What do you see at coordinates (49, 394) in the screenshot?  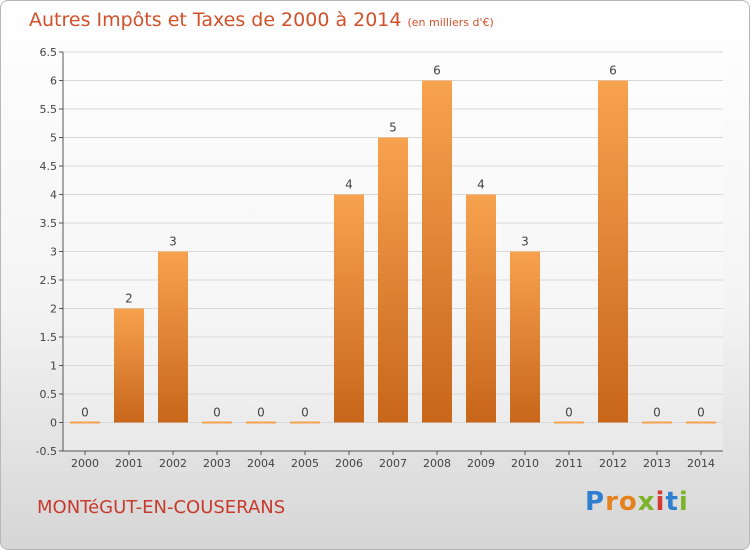 I see `y-tick-label: 0.5` at bounding box center [49, 394].